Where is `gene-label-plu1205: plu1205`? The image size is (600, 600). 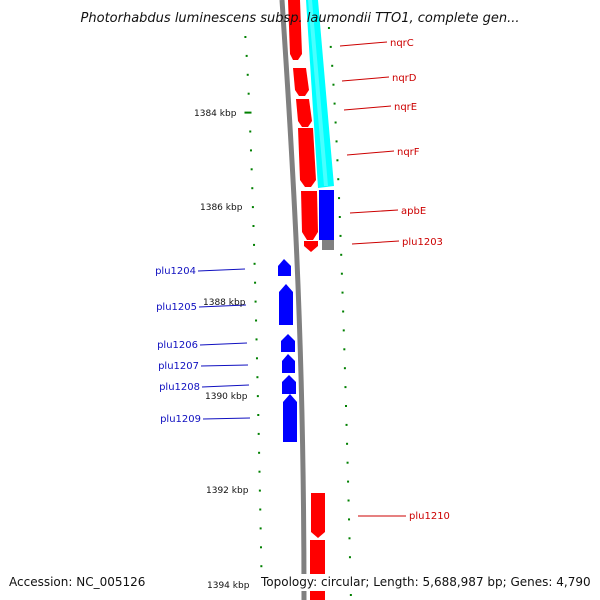
gene-label-plu1205: plu1205 is located at coordinates (176, 307).